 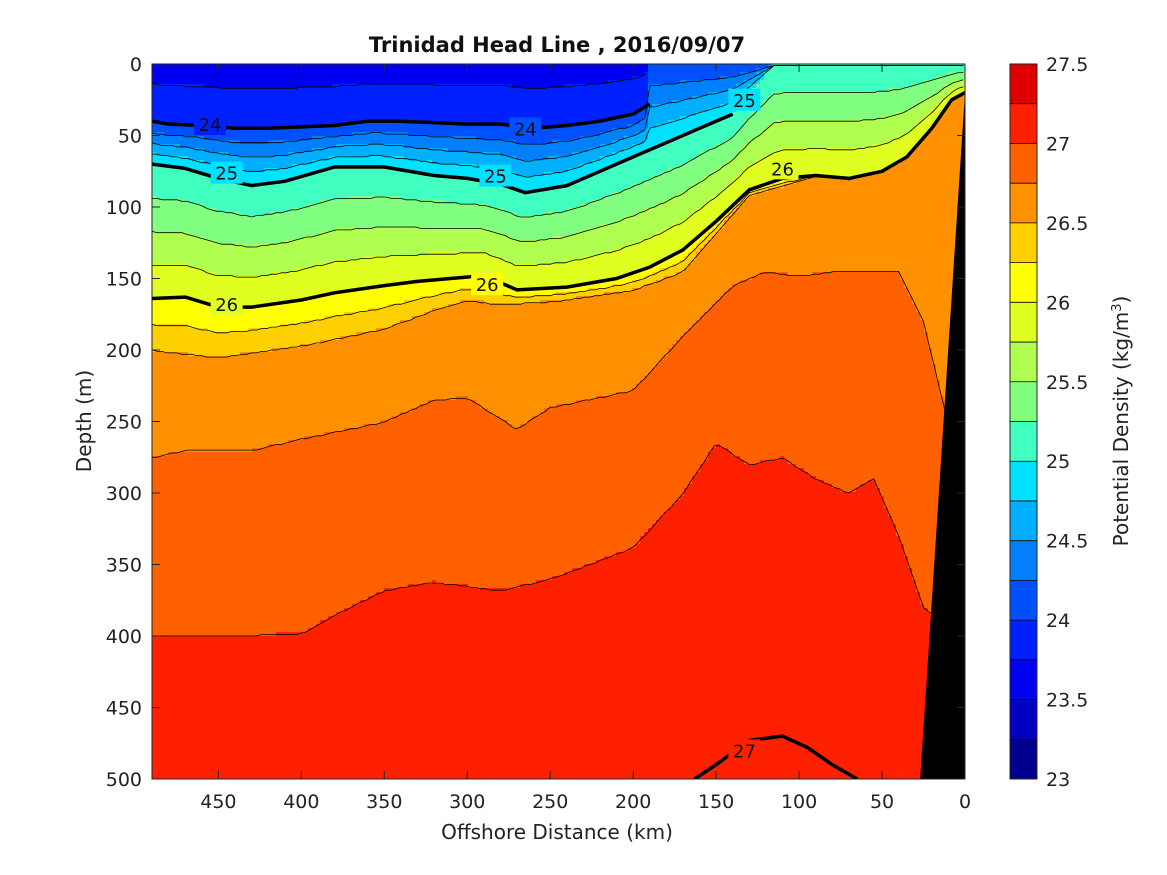 I want to click on x-tick-label: 250, so click(x=550, y=802).